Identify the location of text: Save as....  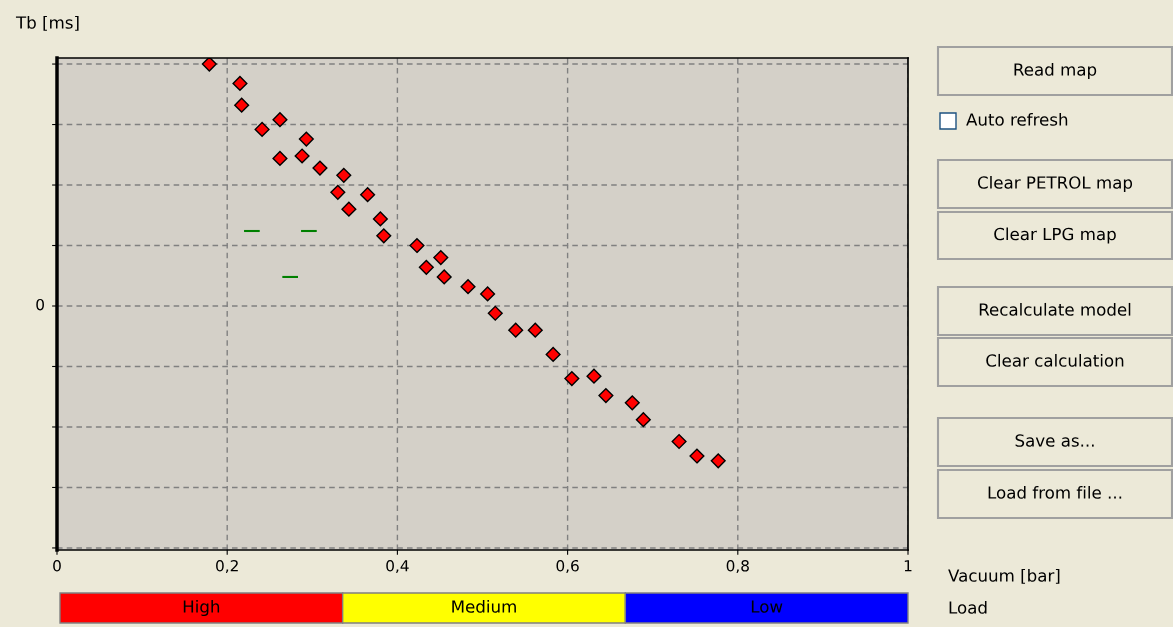
(1054, 440).